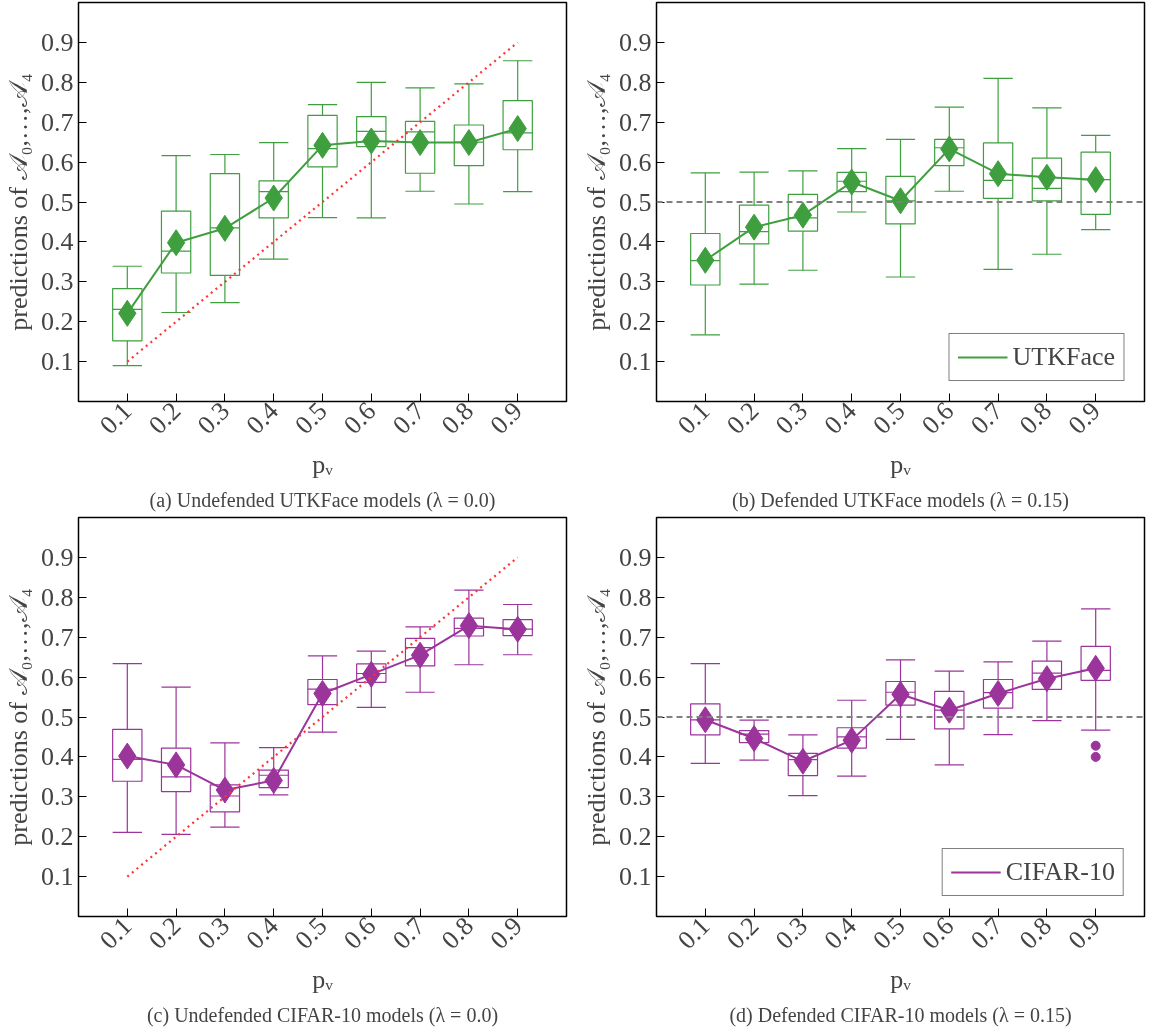  I want to click on text: (a) Undefended UTKFace models (λ = 0.0), so click(322, 500).